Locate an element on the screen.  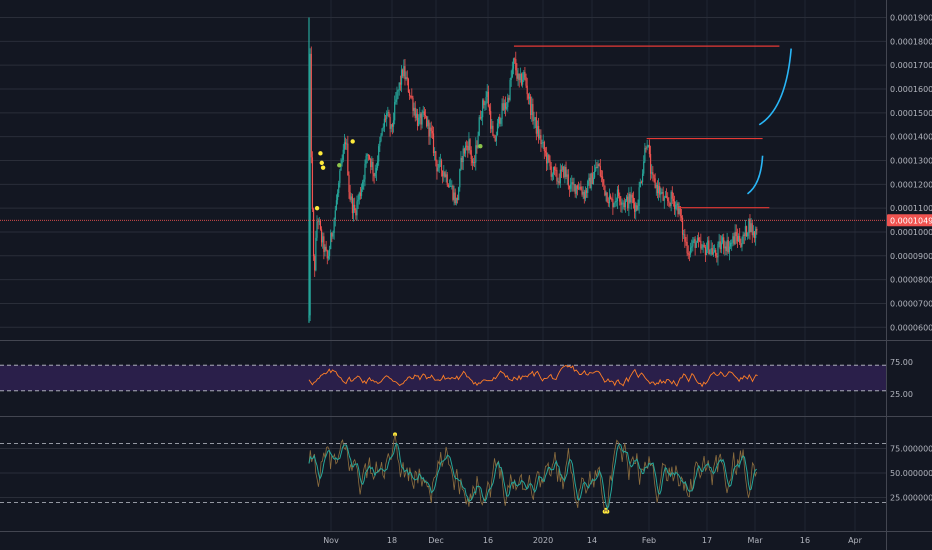
time-axis-label: 14 is located at coordinates (592, 540).